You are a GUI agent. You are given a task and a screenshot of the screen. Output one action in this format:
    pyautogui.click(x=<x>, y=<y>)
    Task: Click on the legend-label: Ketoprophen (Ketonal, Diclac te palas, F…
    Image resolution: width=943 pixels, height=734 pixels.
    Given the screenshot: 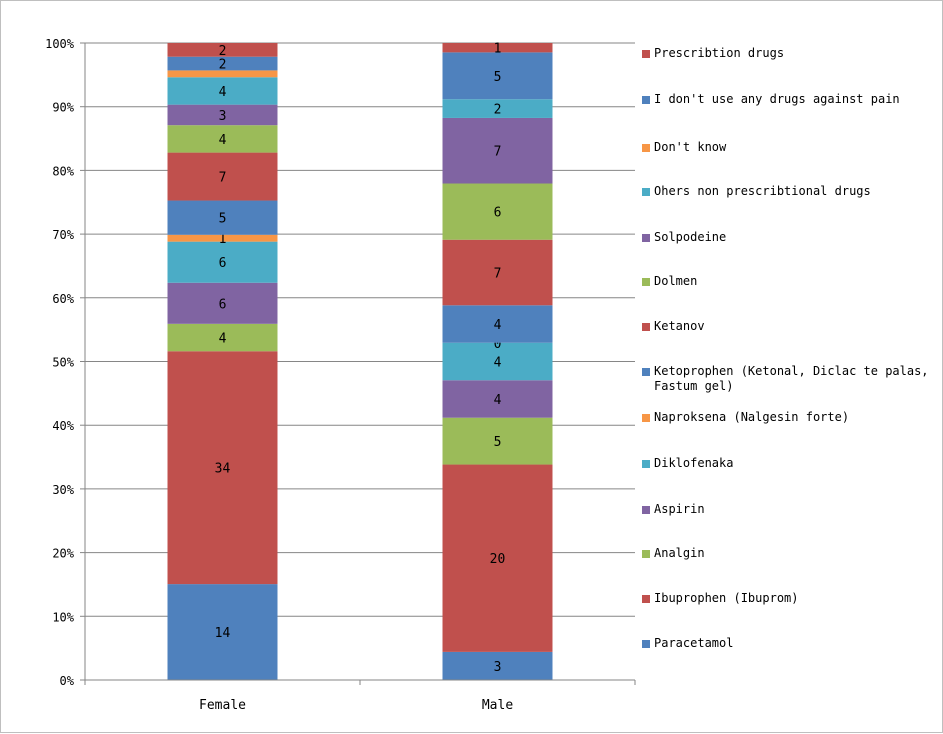 What is the action you would take?
    pyautogui.click(x=791, y=378)
    